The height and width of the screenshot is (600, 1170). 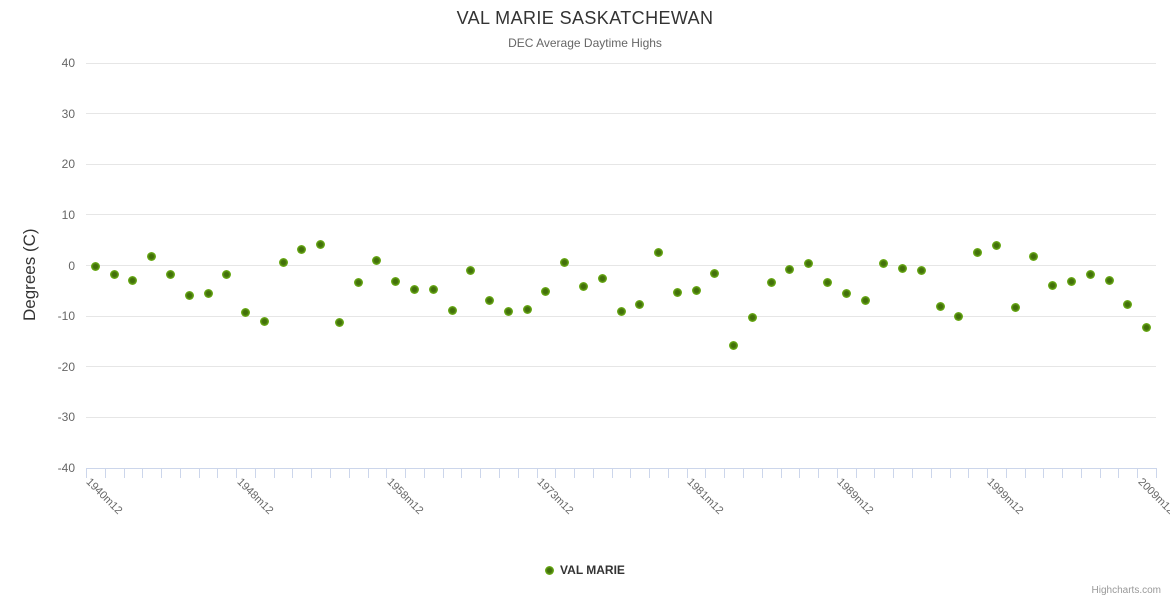 I want to click on chart-title: VAL MARIE SASKATCHEWAN, so click(x=585, y=18).